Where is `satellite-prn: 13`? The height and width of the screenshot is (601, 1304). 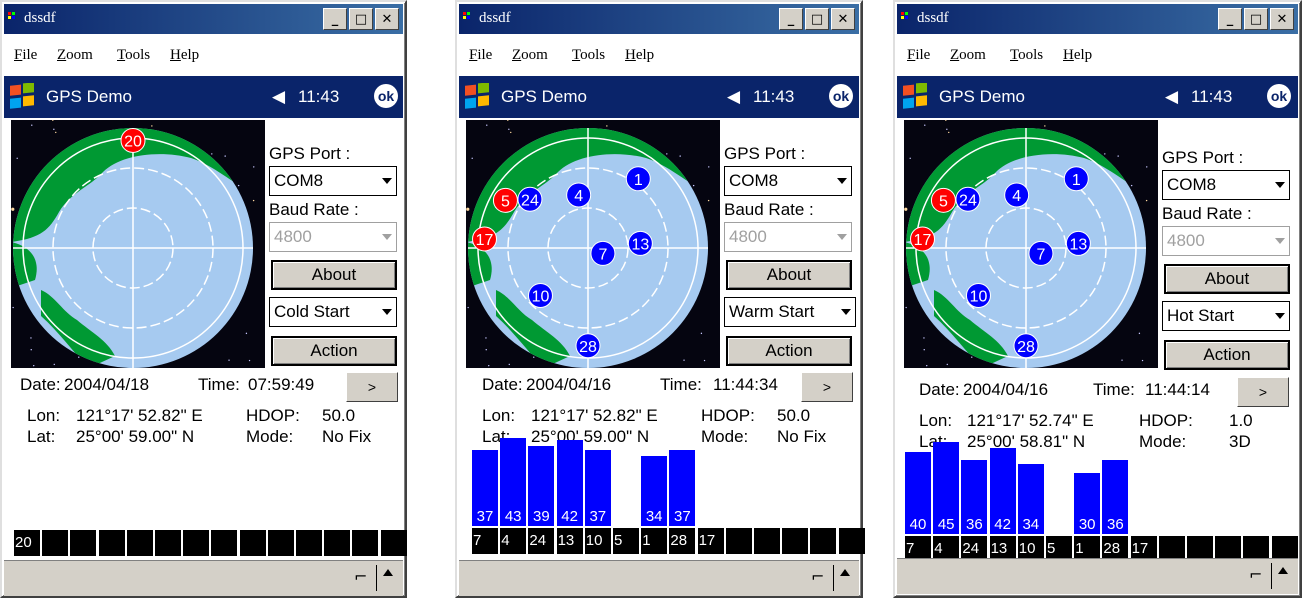 satellite-prn: 13 is located at coordinates (1078, 244).